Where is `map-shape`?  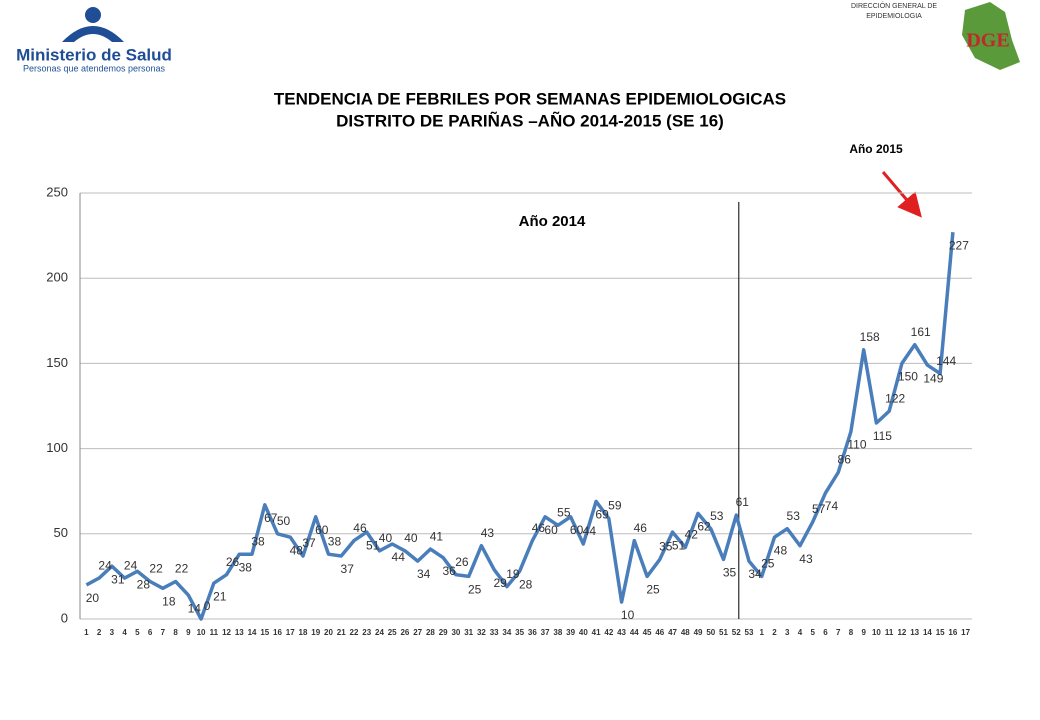
map-shape is located at coordinates (991, 36).